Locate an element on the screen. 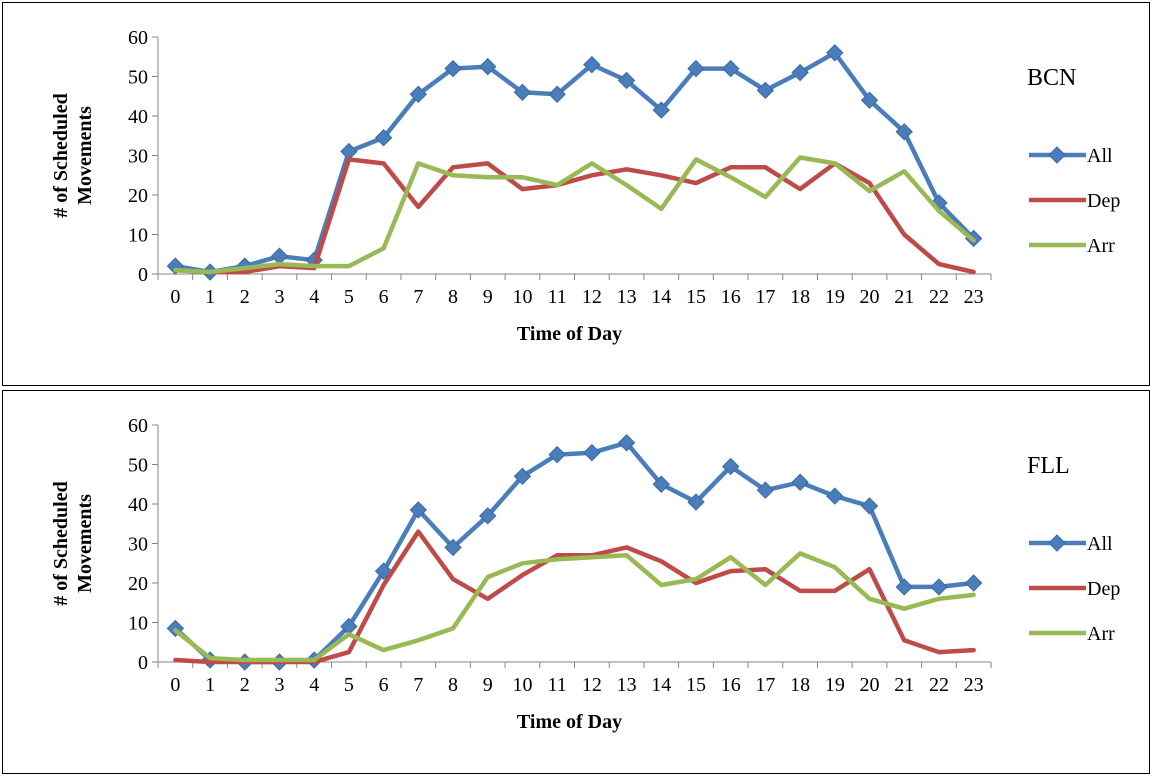 The width and height of the screenshot is (1154, 778). x-tick-label: 14 is located at coordinates (661, 297).